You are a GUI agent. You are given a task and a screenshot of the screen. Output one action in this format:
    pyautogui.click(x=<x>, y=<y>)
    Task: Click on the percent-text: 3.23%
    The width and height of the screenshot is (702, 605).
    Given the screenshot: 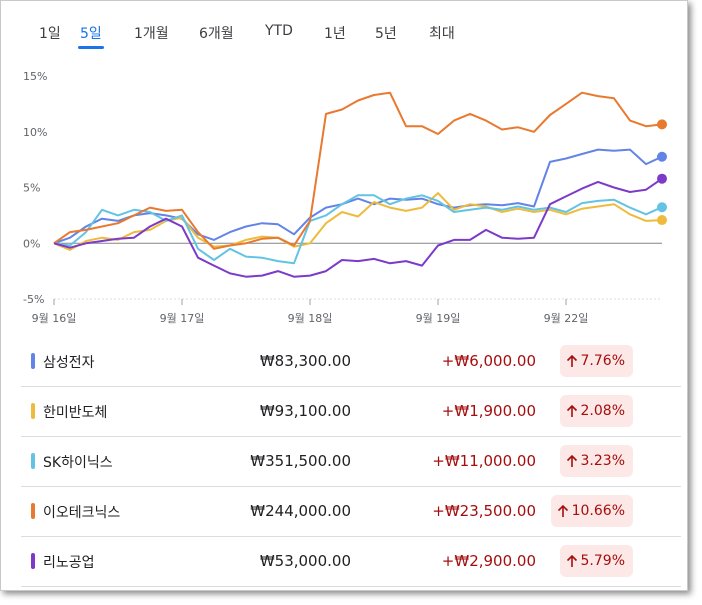 What is the action you would take?
    pyautogui.click(x=602, y=461)
    